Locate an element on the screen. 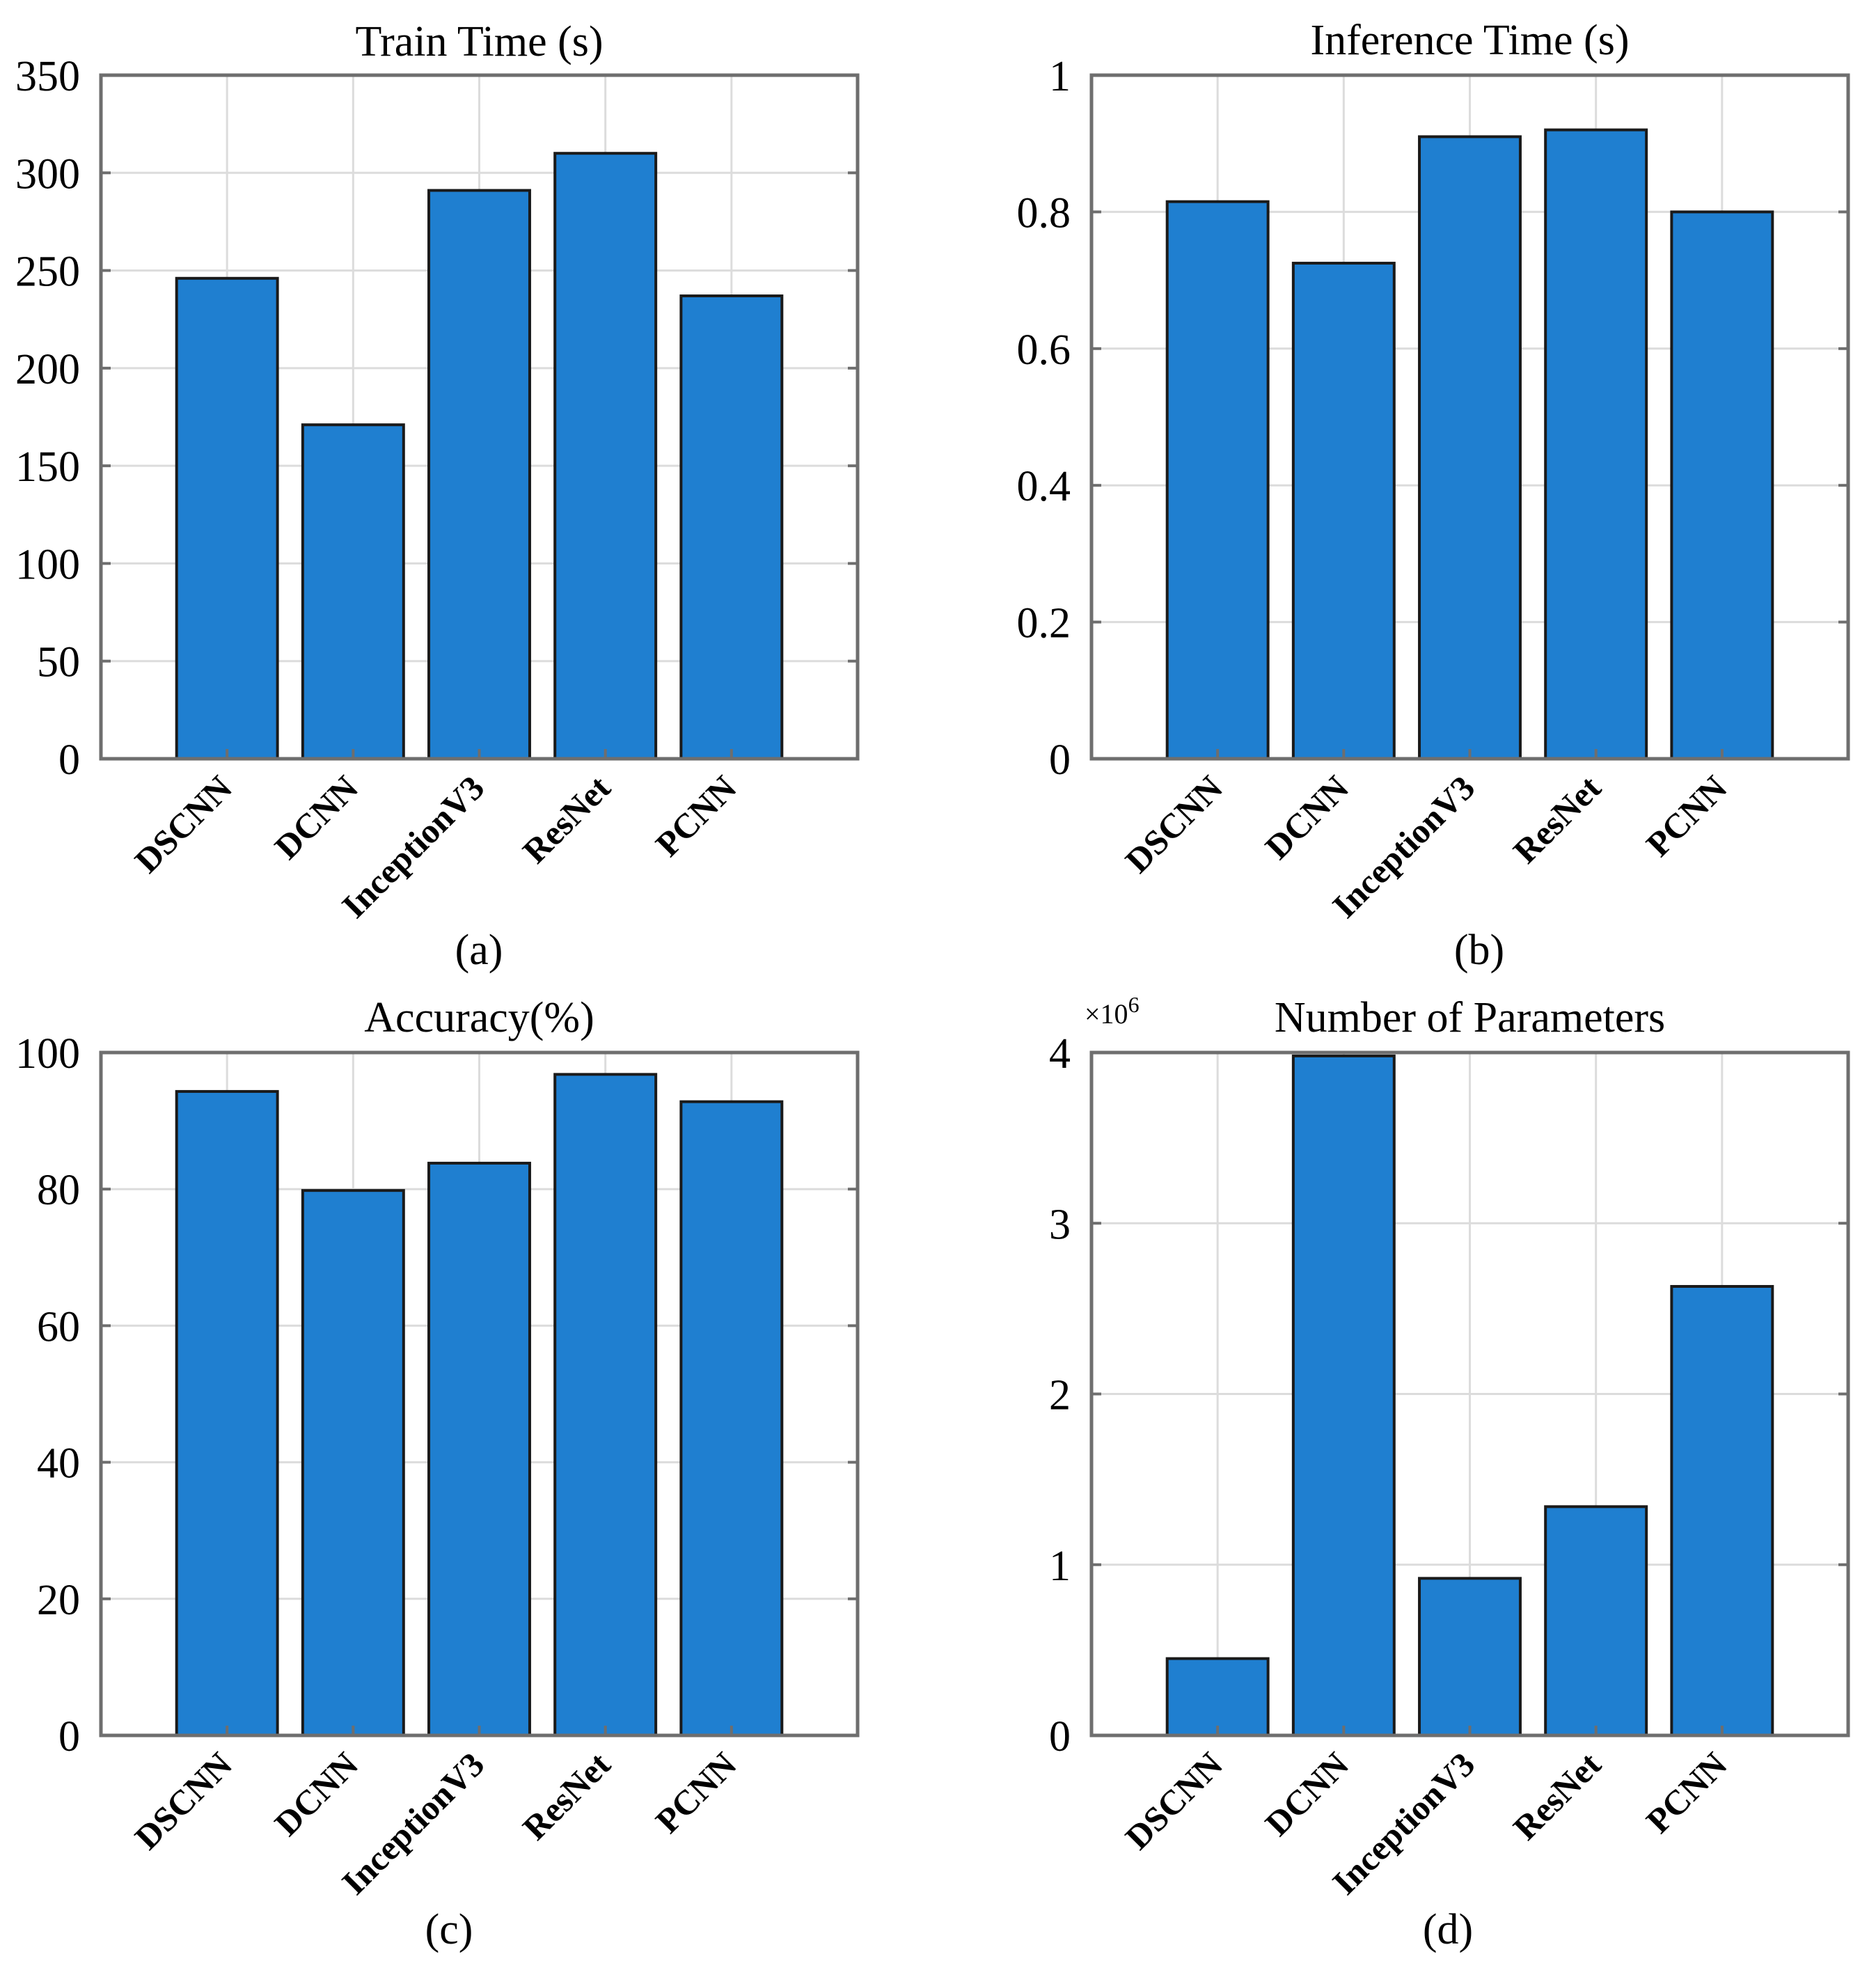 The height and width of the screenshot is (1970, 1876). y-tick-label: 80 is located at coordinates (58, 1190).